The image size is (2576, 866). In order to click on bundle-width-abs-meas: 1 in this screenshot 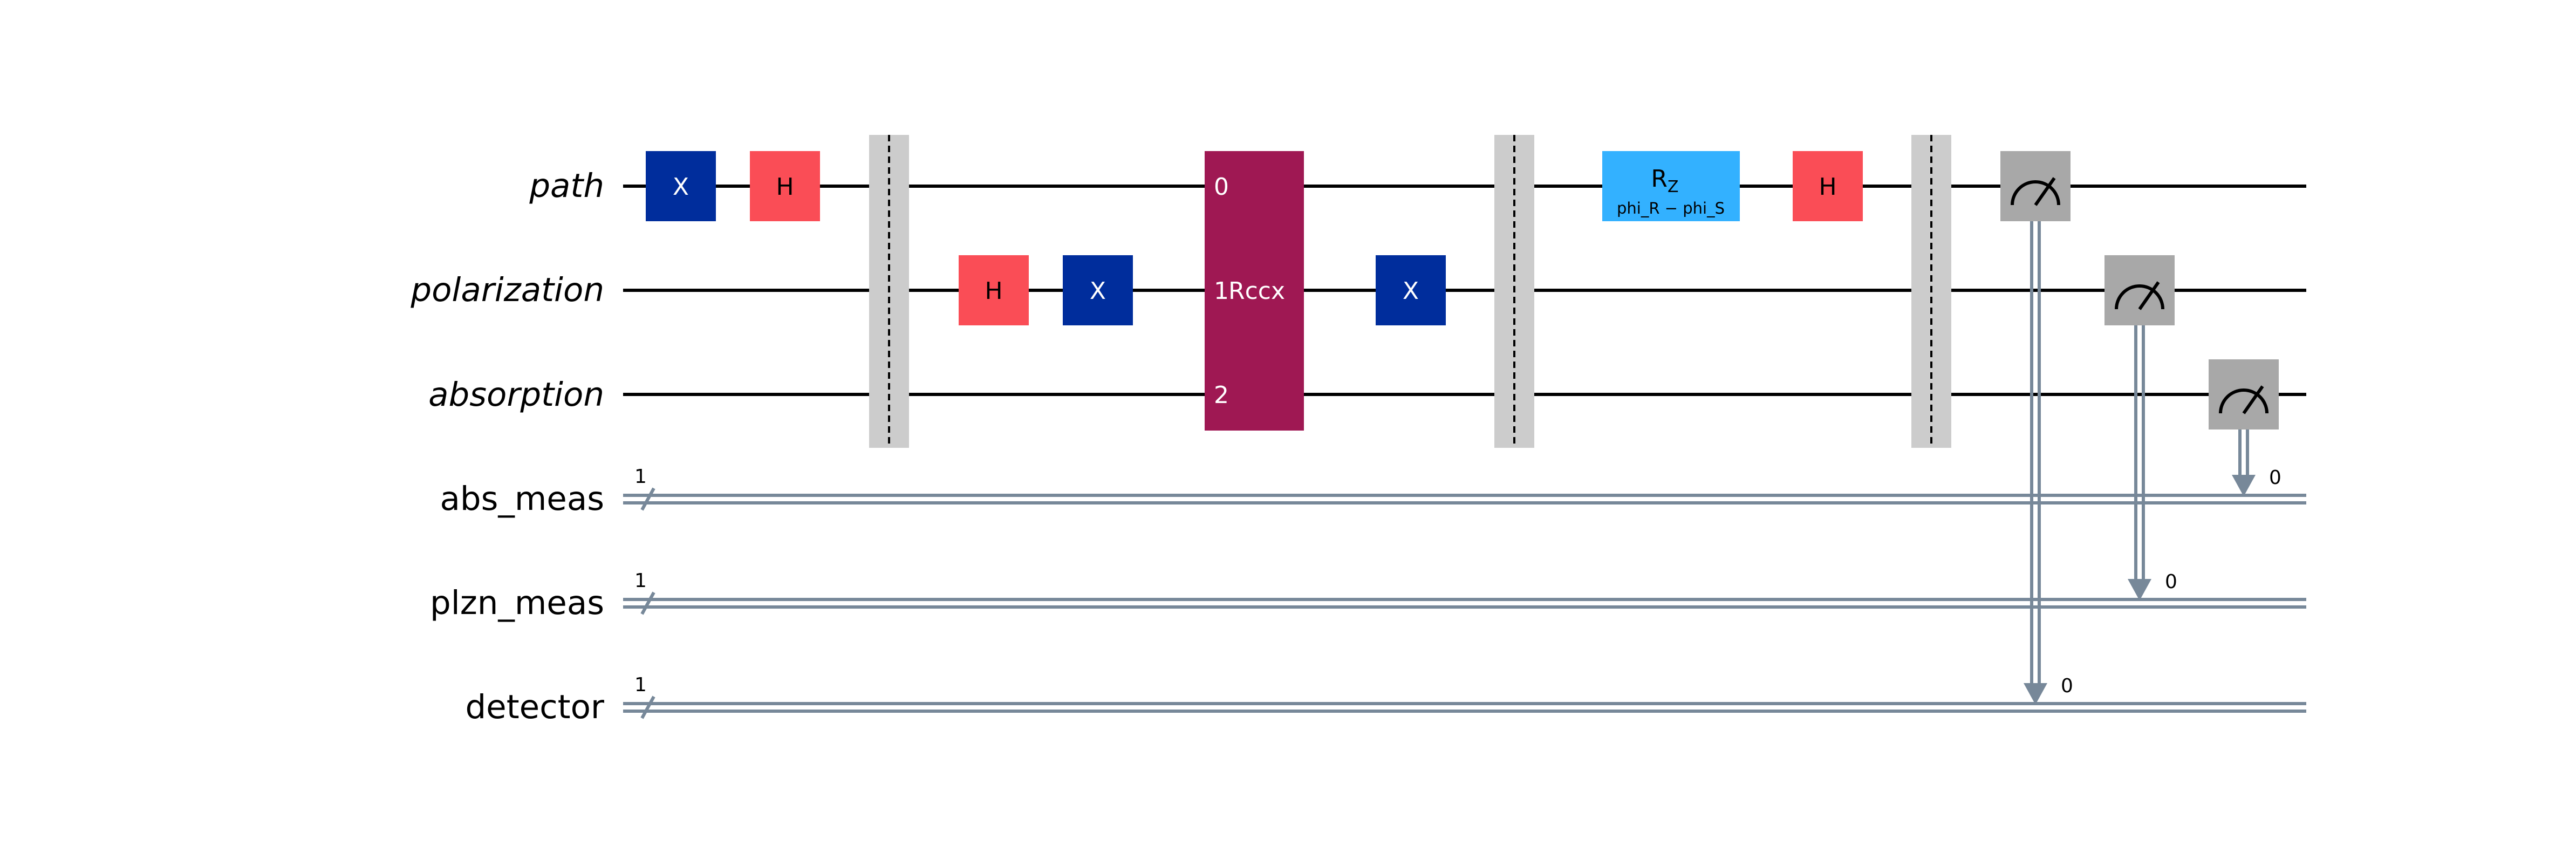, I will do `click(640, 477)`.